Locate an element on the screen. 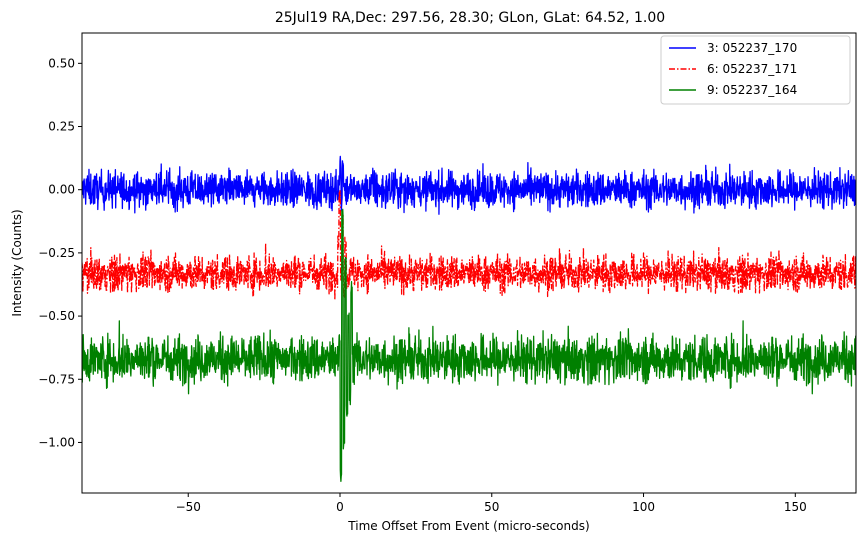 The height and width of the screenshot is (545, 866). y-axis: 0.50 0.25 0.00 −0.25 −0.50 −0.75 −1.00 is located at coordinates (60, 252).